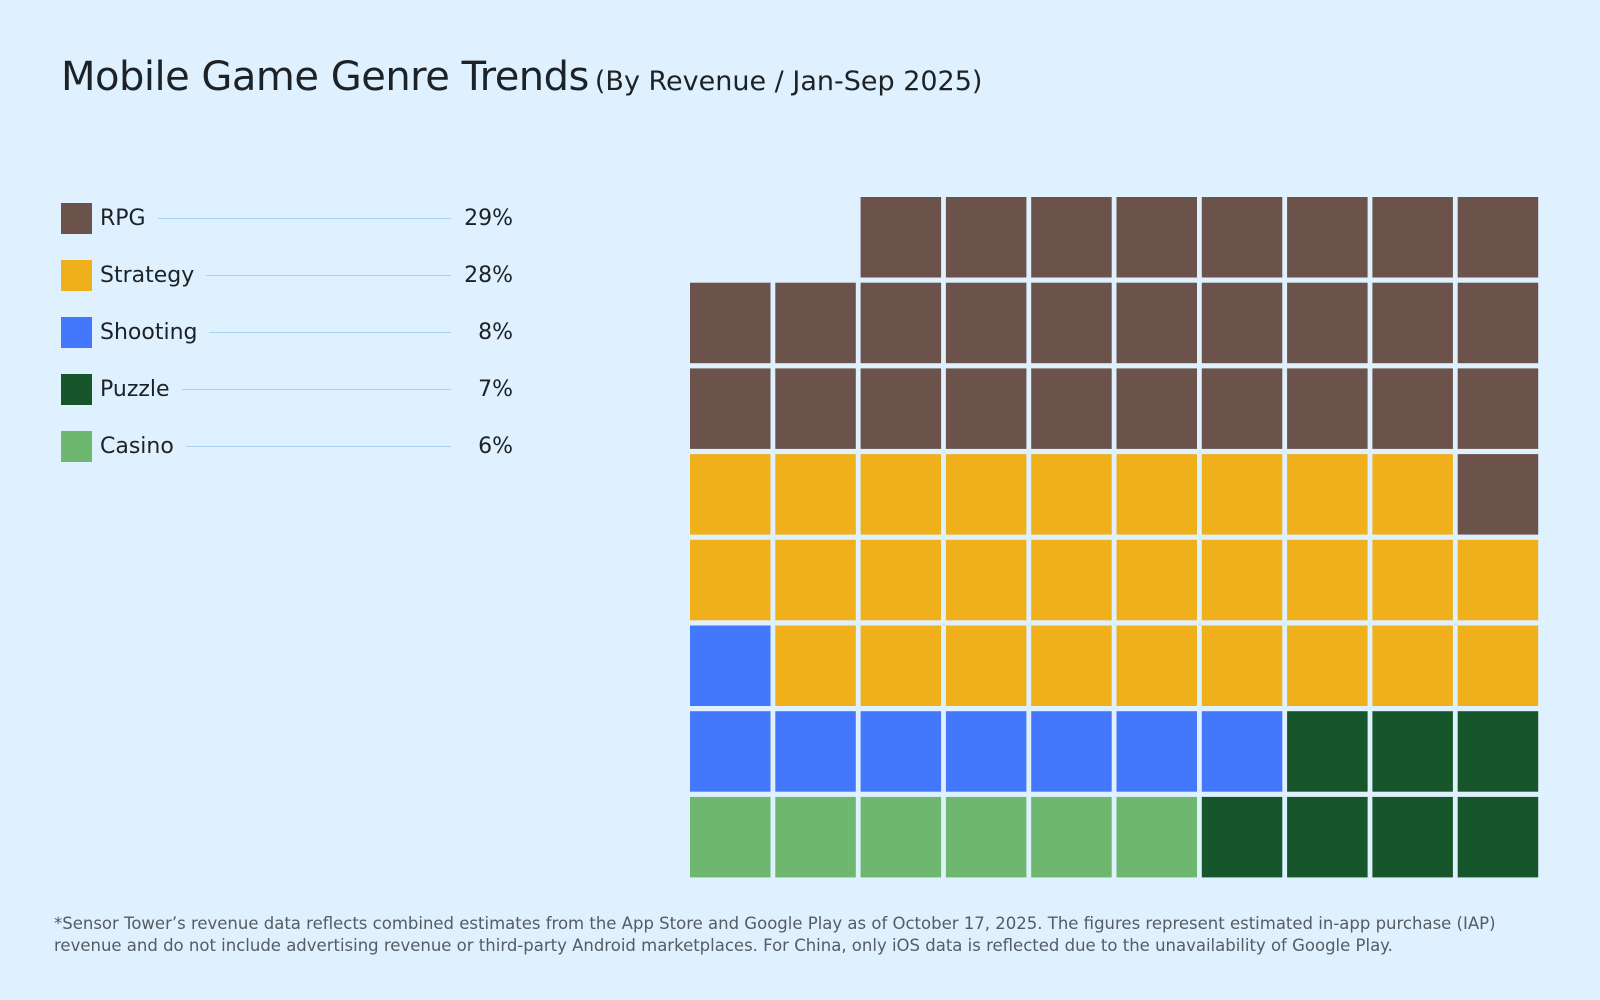  Describe the element at coordinates (137, 446) in the screenshot. I see `legend-label: Casino` at that location.